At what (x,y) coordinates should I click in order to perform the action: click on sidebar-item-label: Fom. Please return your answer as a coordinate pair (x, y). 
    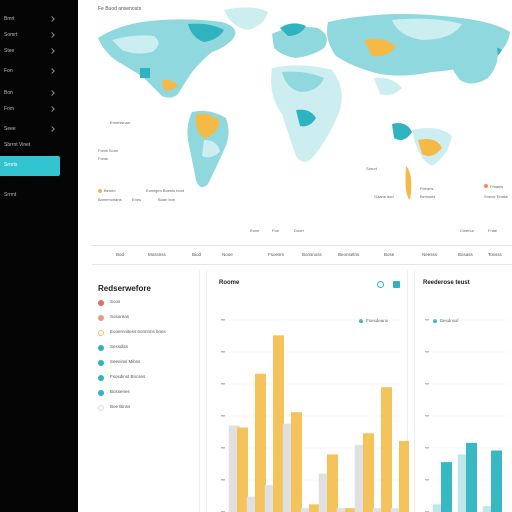
    Looking at the image, I should click on (9, 109).